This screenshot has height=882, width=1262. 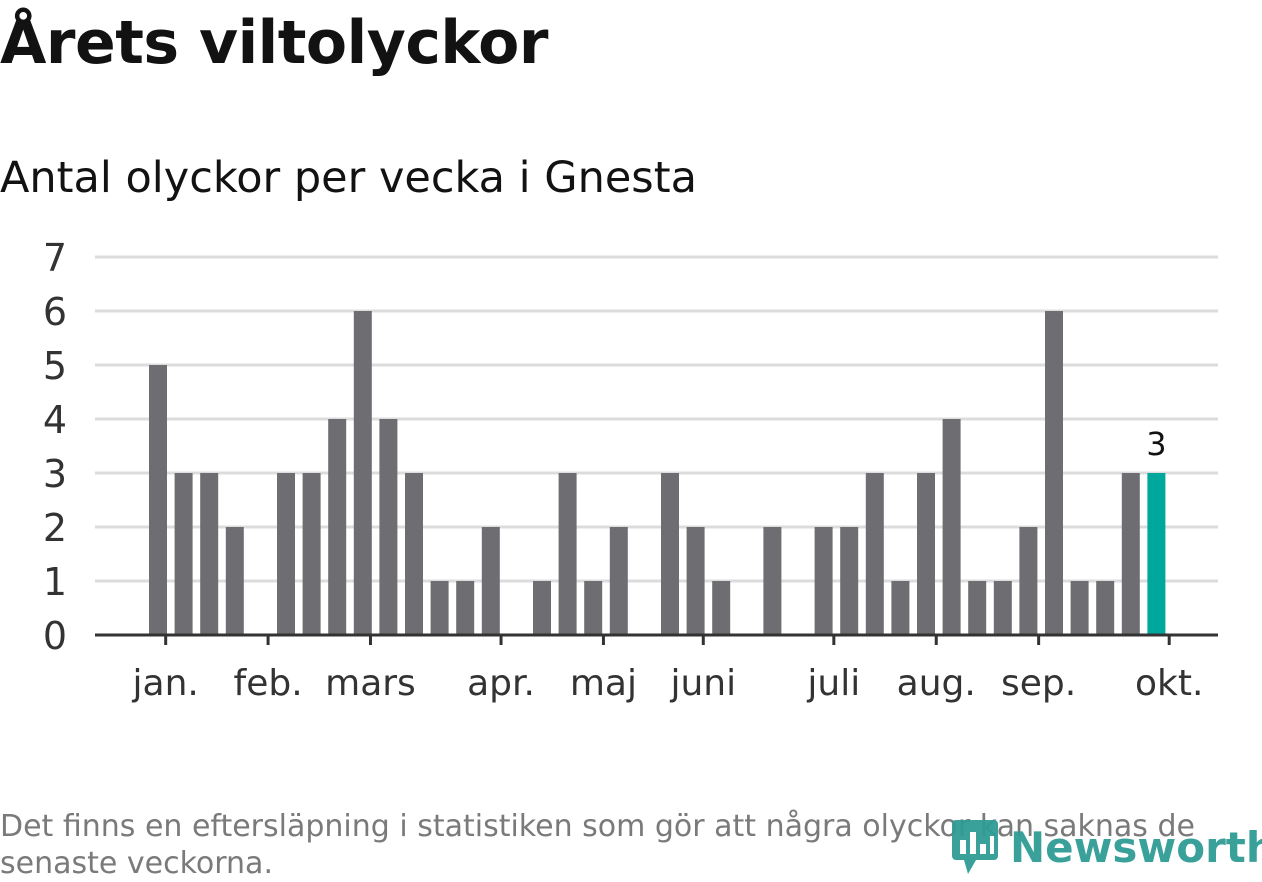 I want to click on newsworthy-logo-icon, so click(x=975, y=847).